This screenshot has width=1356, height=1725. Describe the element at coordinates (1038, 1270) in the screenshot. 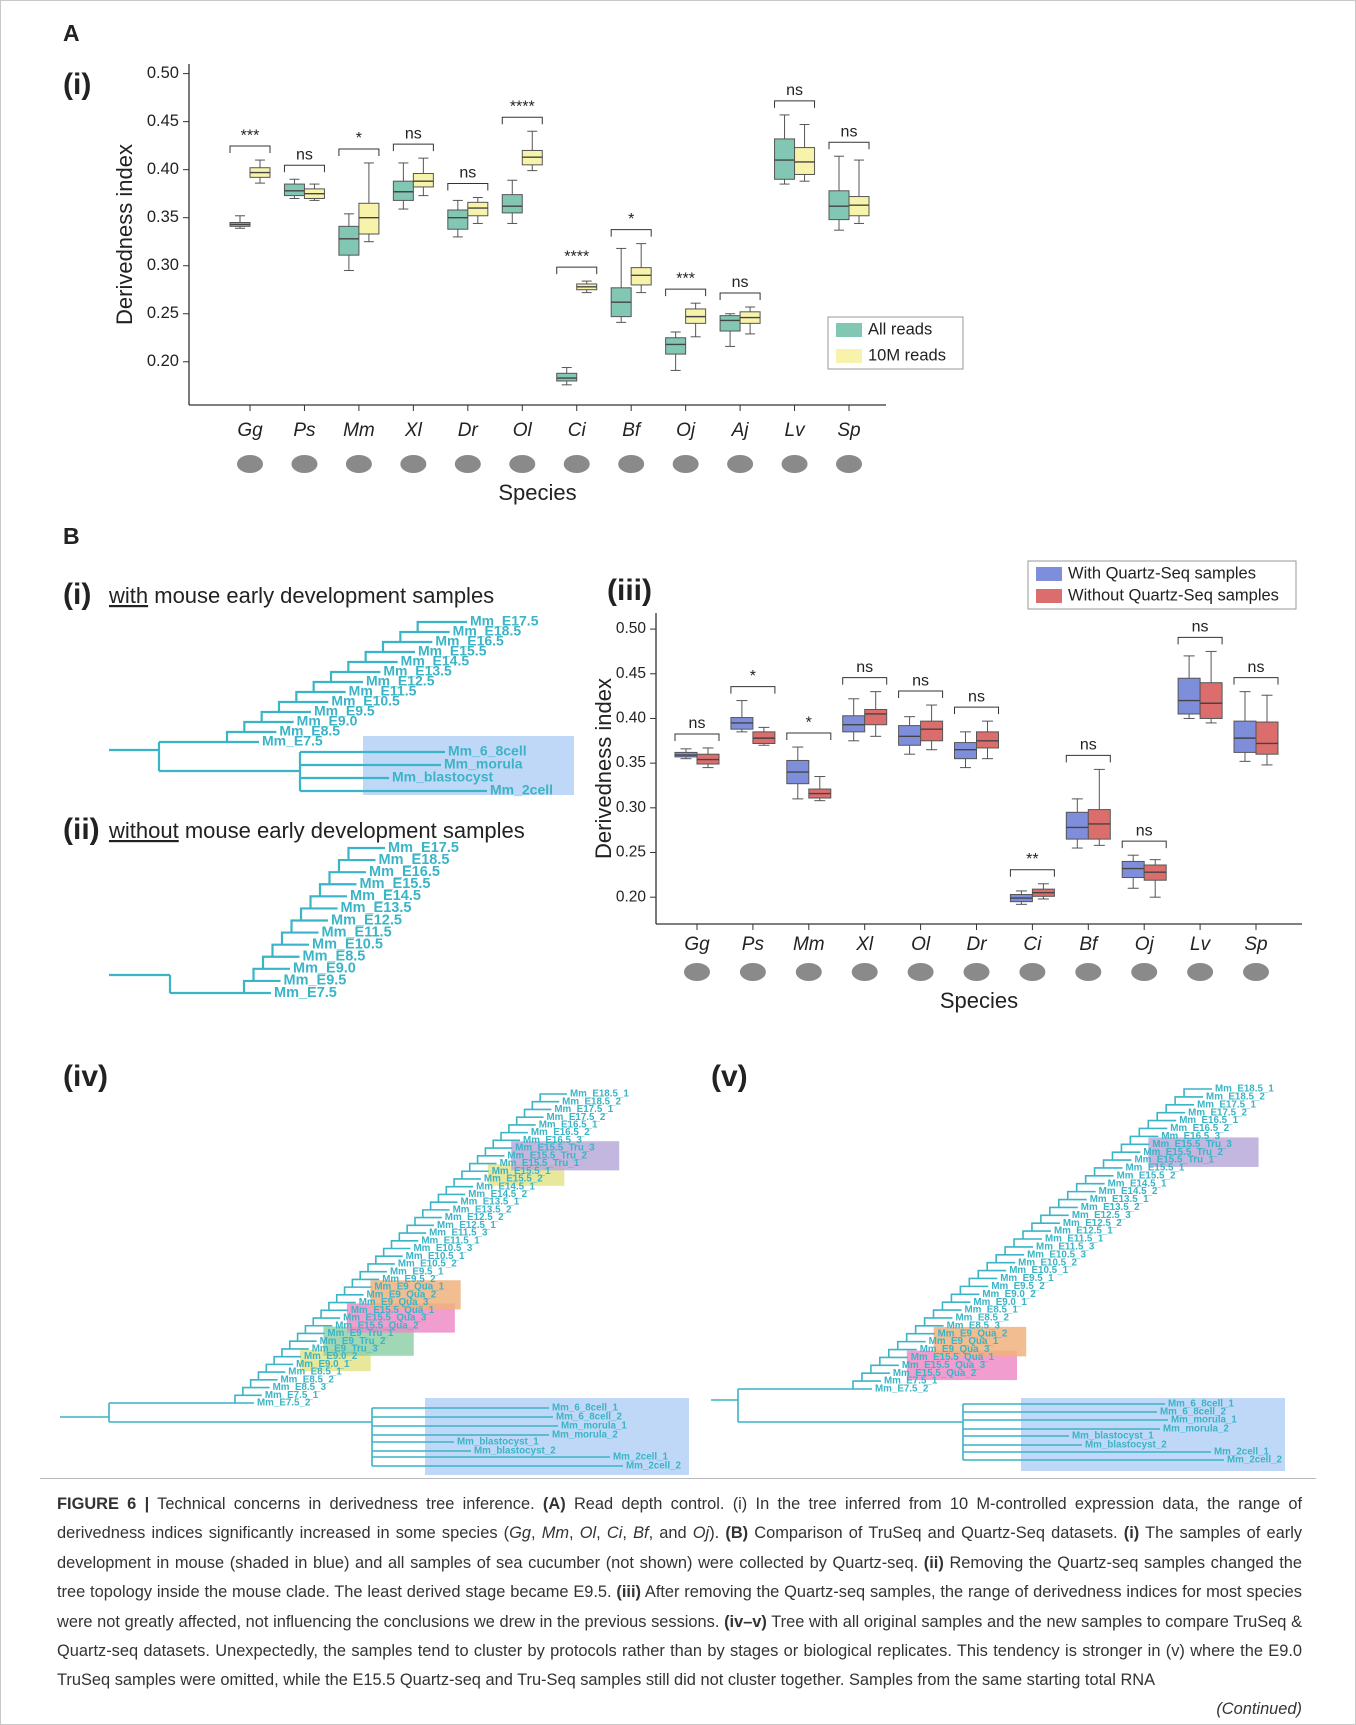

I see `leaf-label: Mm_E10.5_1` at that location.